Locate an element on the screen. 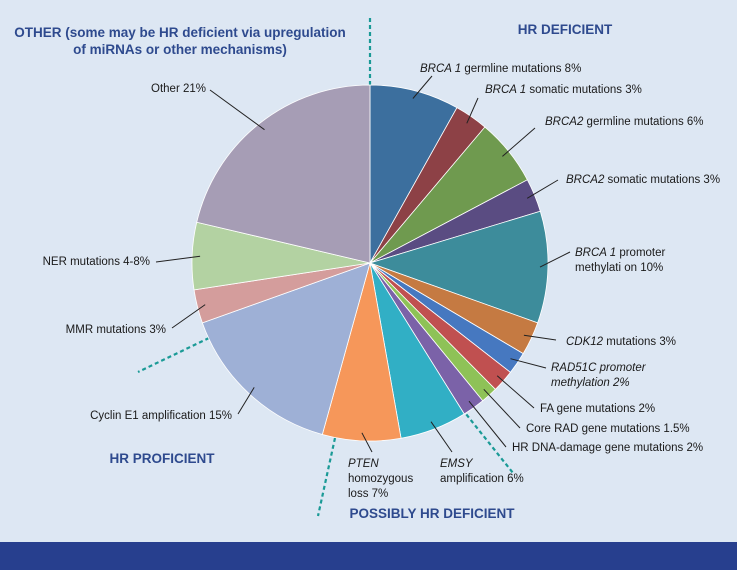 The height and width of the screenshot is (570, 737). slice-label-13: Cyclin E1 amplification 15% is located at coordinates (161, 416).